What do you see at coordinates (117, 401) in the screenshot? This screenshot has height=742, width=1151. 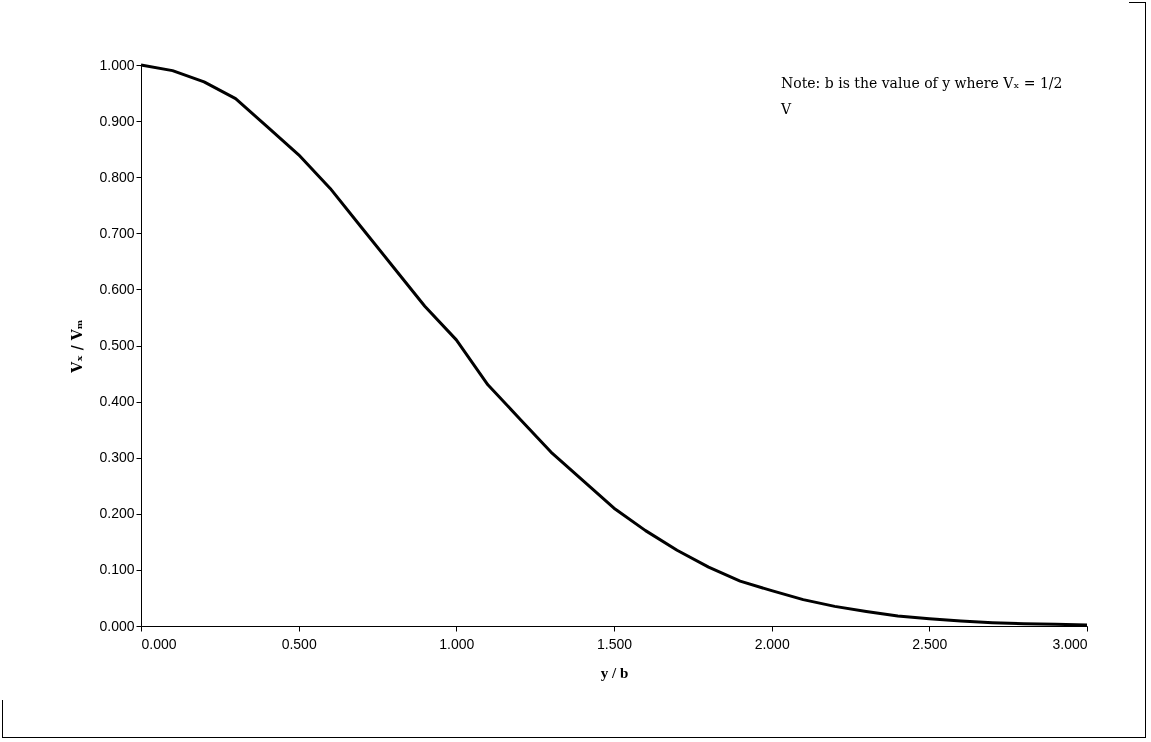 I see `y-tick-label: 0.400` at bounding box center [117, 401].